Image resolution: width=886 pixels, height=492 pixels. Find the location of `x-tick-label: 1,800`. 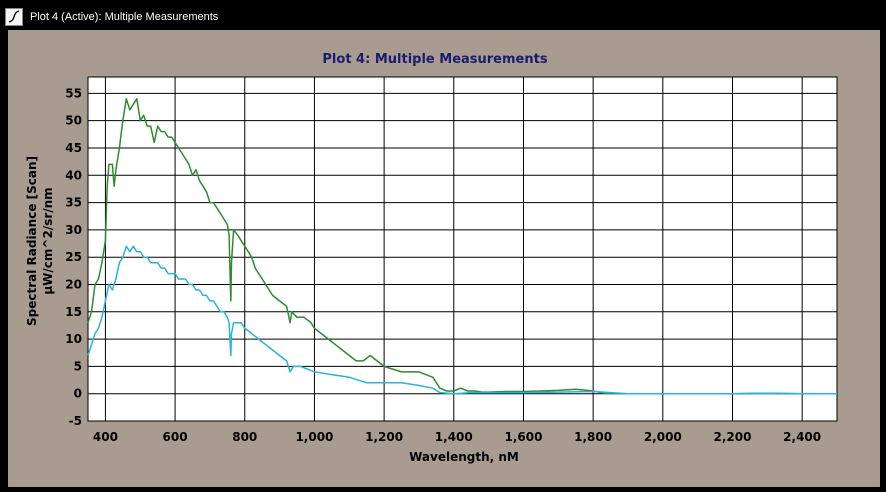

x-tick-label: 1,800 is located at coordinates (593, 437).